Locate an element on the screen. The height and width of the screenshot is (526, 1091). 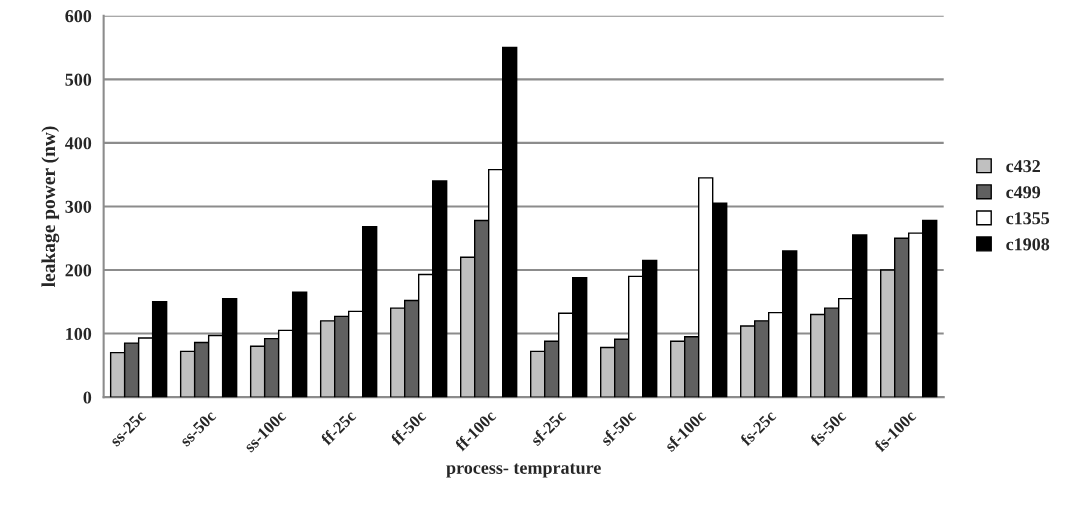
y-axis-title: leakage power (nw) is located at coordinates (50, 206).